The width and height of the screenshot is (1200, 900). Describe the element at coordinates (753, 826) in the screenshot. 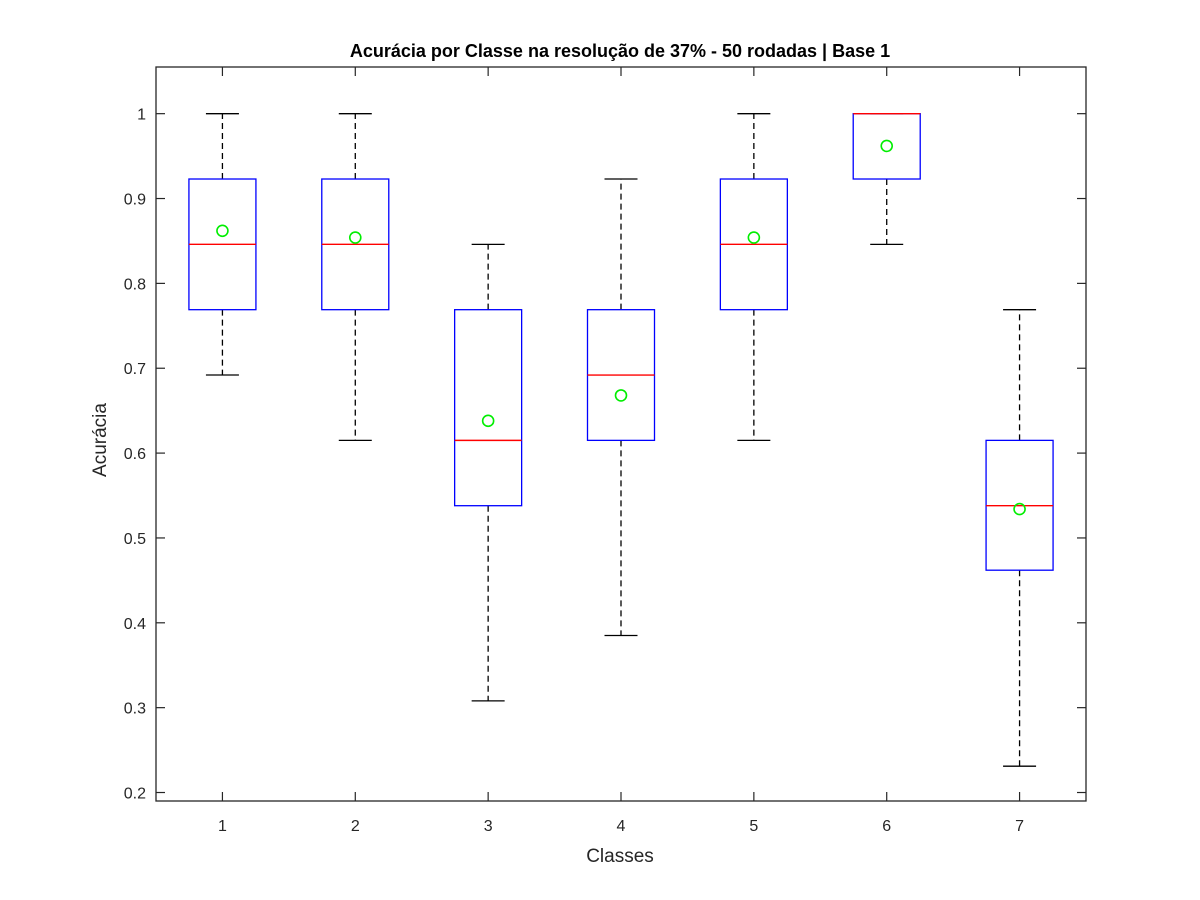

I see `x-tick-label: 5` at that location.